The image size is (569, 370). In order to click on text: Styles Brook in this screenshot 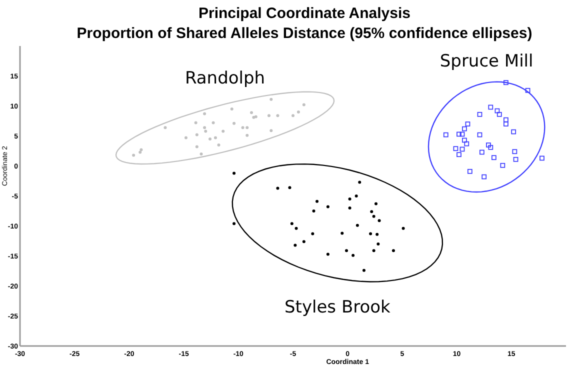, I will do `click(337, 307)`.